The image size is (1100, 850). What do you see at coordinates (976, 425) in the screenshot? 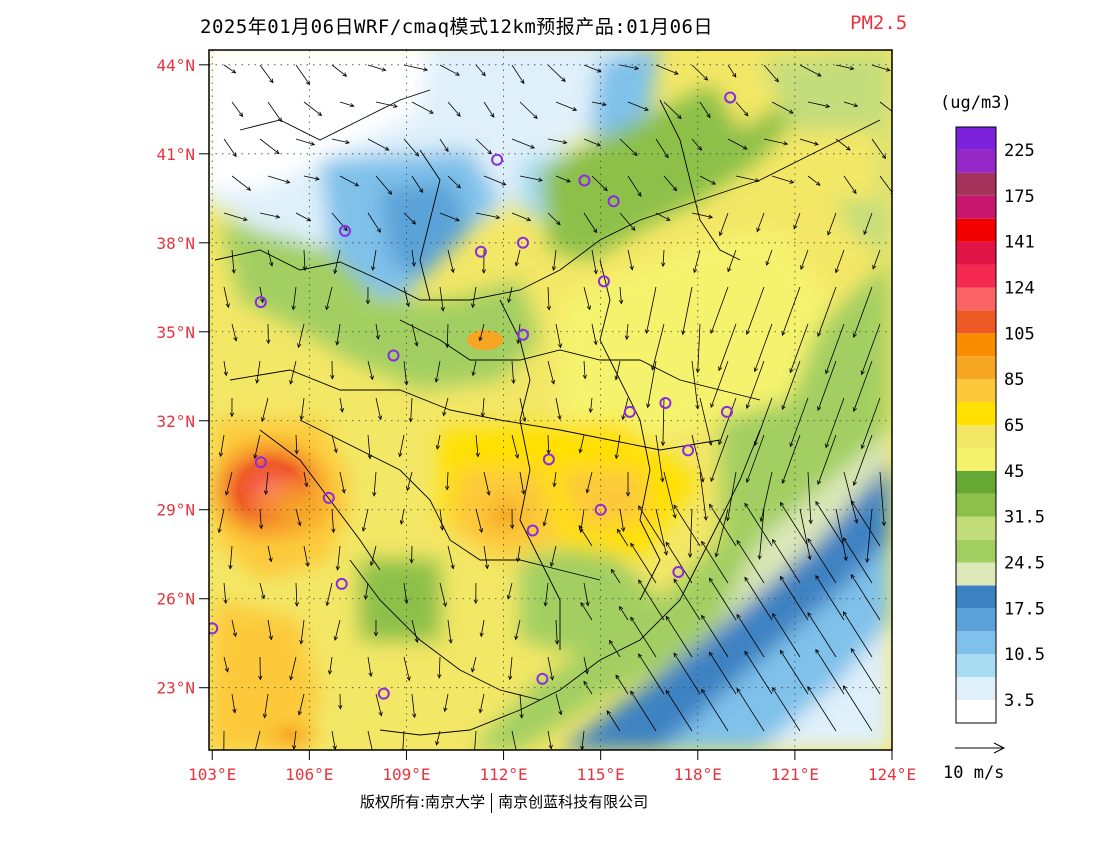
I see `colorbar-frame` at bounding box center [976, 425].